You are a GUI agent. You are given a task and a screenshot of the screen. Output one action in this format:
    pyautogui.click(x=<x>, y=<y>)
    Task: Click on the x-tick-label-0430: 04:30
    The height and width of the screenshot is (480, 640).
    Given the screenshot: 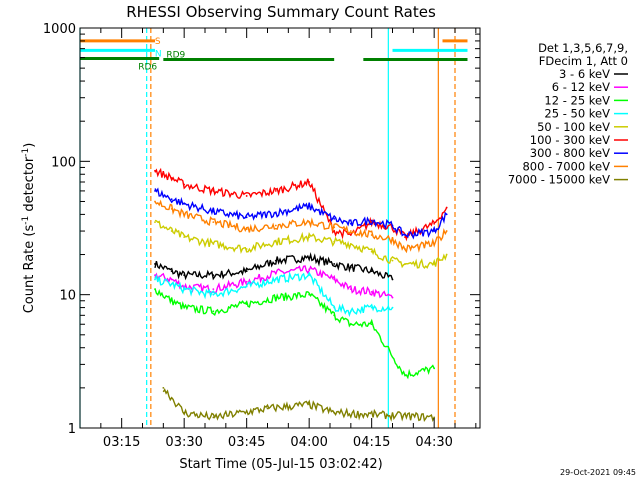 What is the action you would take?
    pyautogui.click(x=433, y=442)
    